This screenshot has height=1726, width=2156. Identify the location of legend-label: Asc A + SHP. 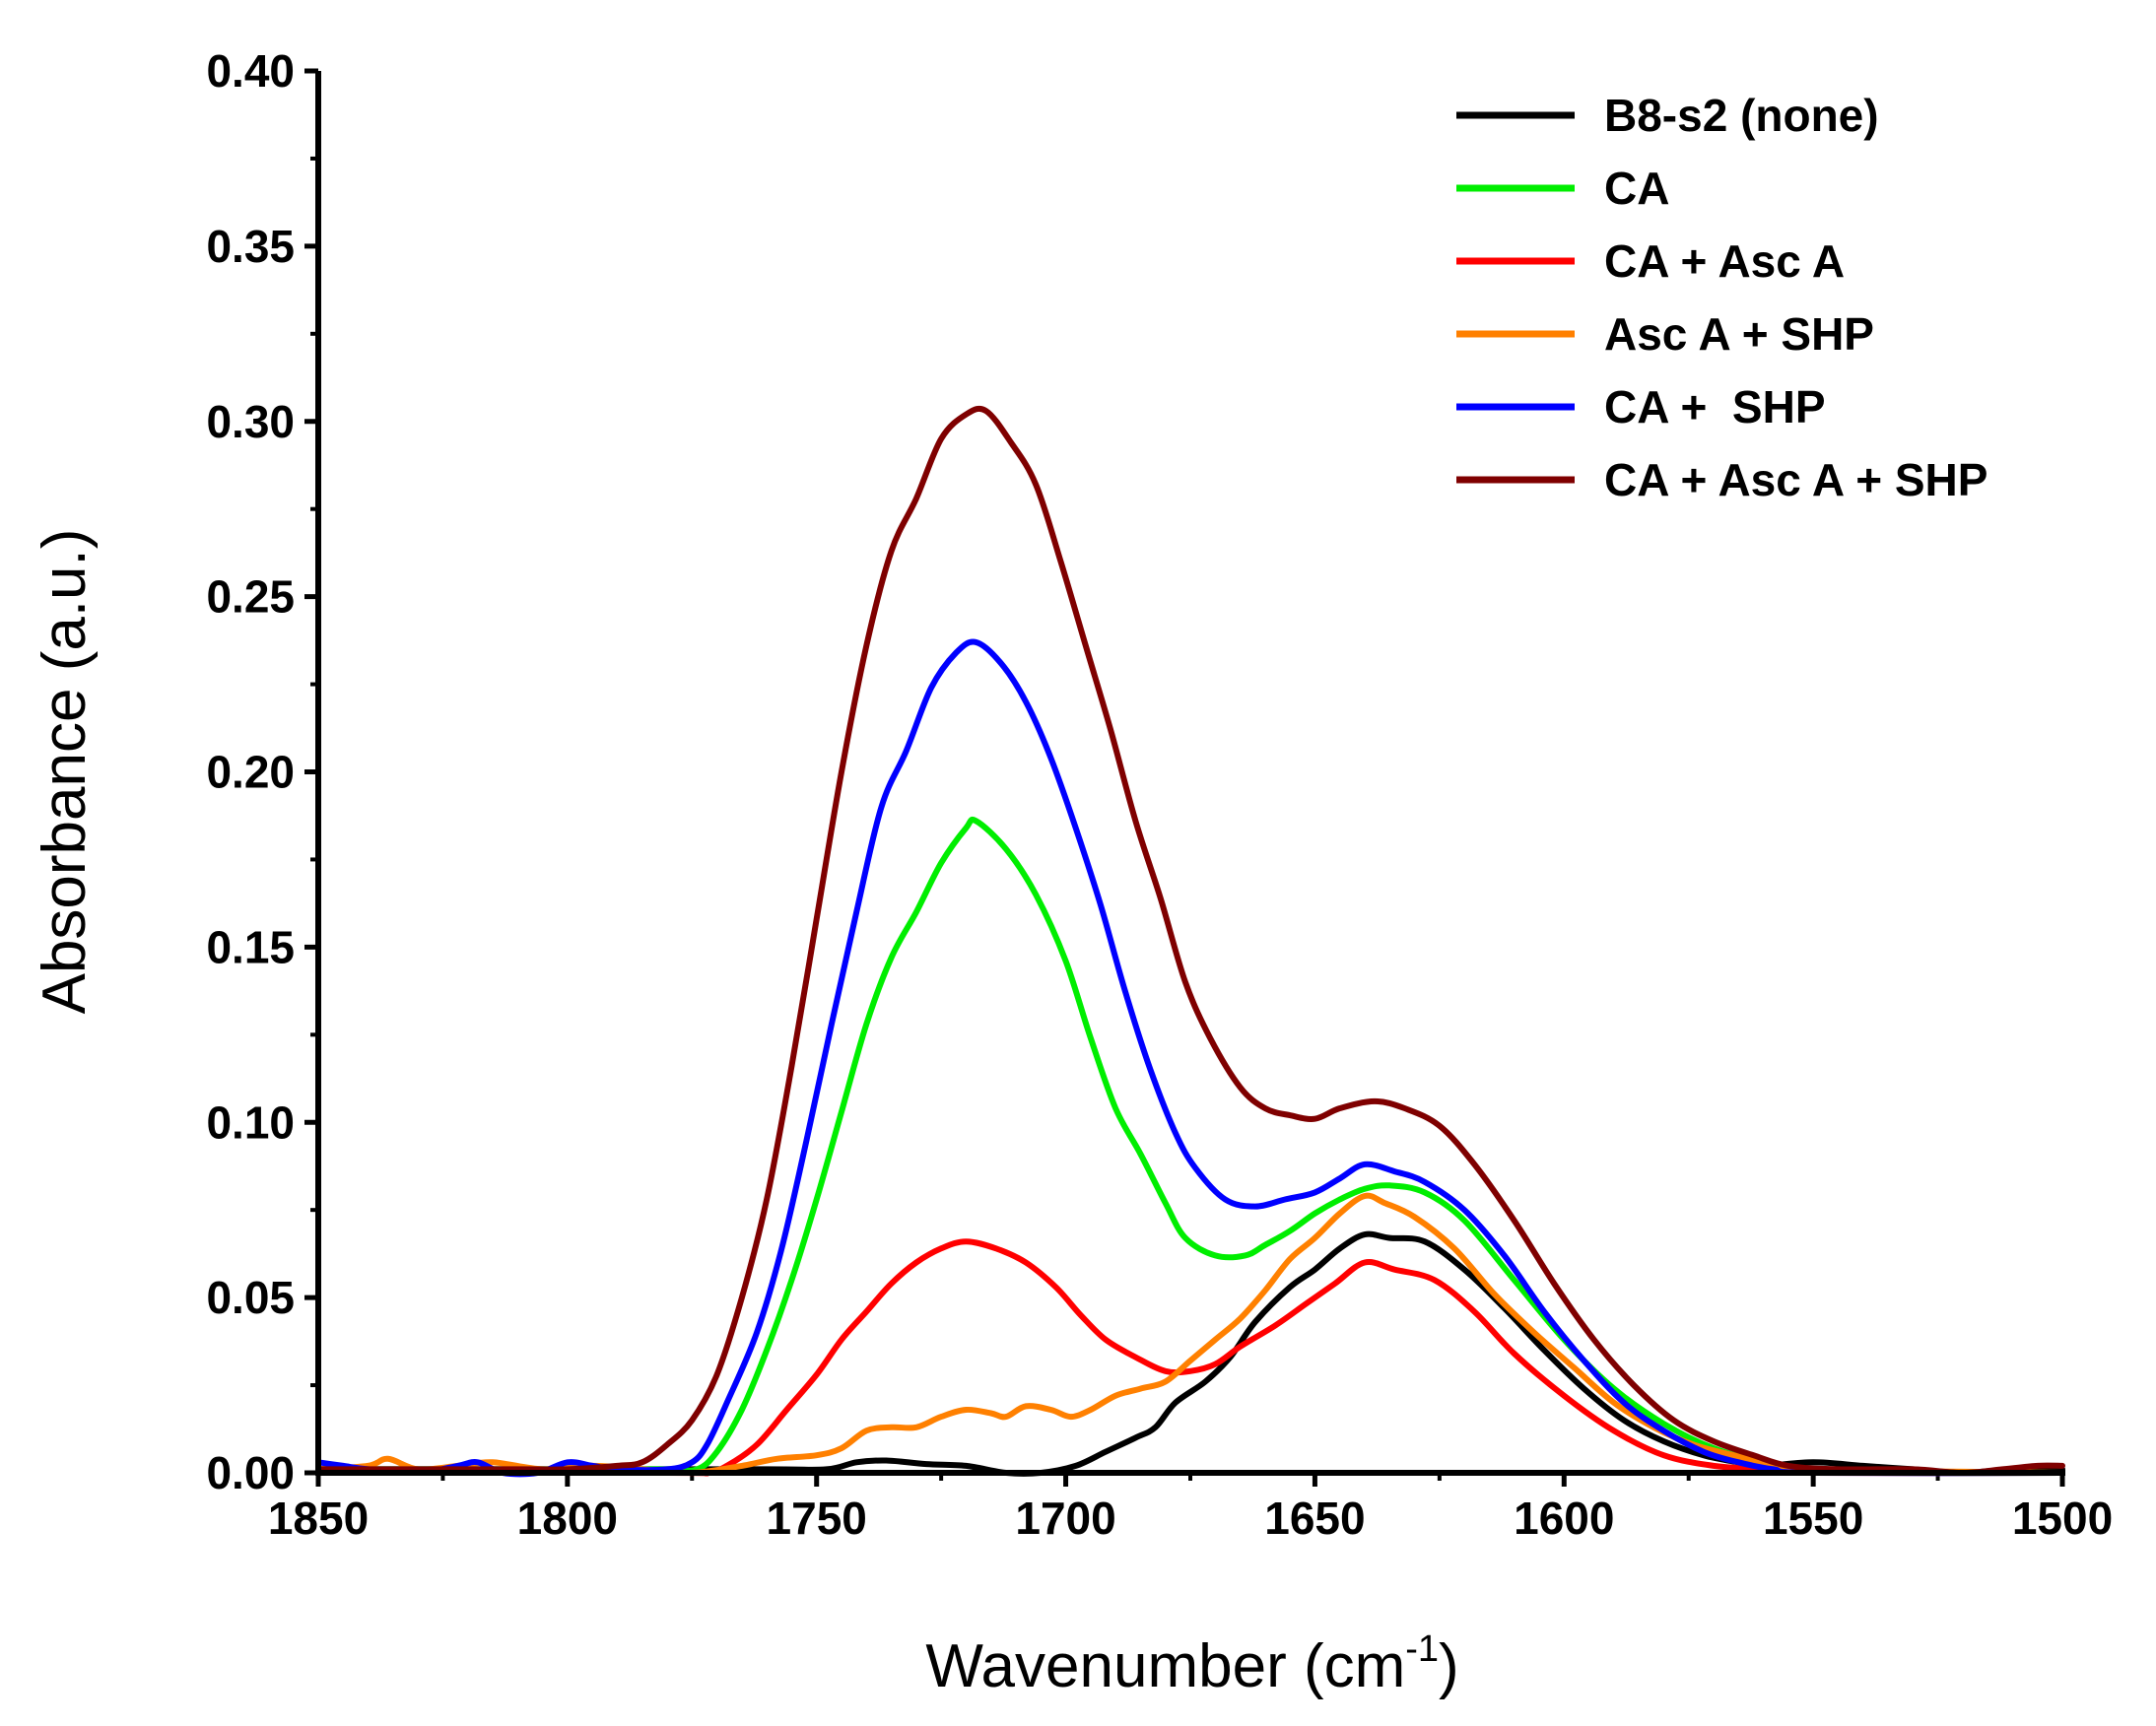
(1739, 334).